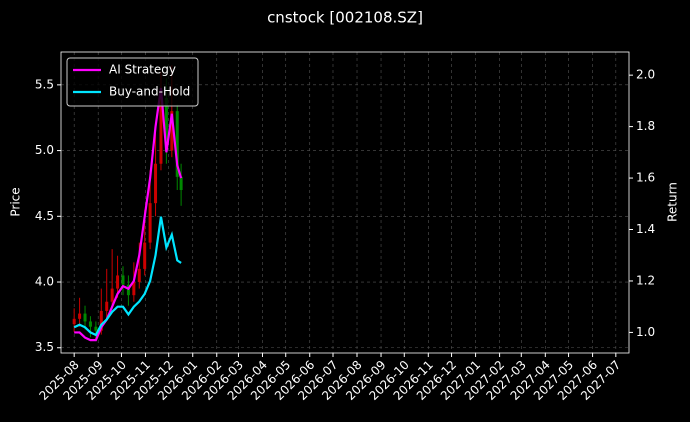 Image resolution: width=690 pixels, height=422 pixels. What do you see at coordinates (132, 82) in the screenshot?
I see `legend: AI Strategy Buy-and-Hold` at bounding box center [132, 82].